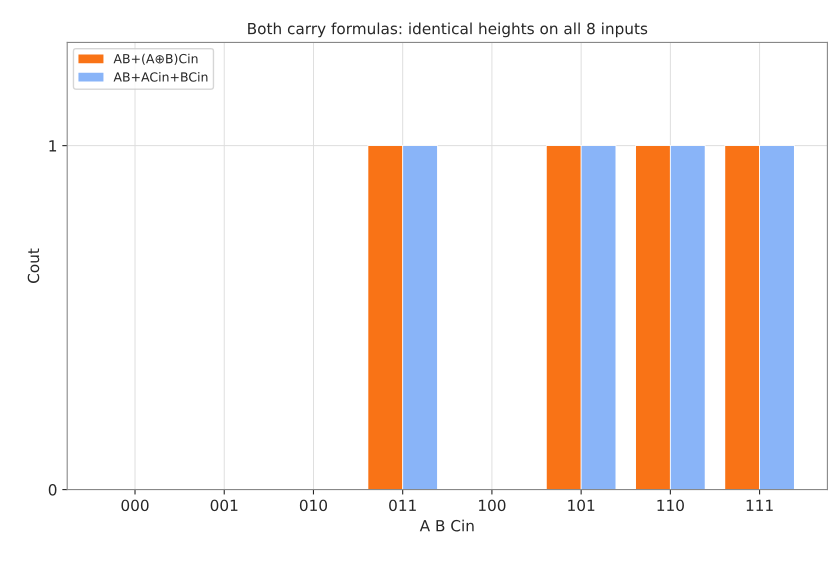 The image size is (840, 566). I want to click on chart-title: Both carry formulas: identical heights on all 8 inputs, so click(448, 30).